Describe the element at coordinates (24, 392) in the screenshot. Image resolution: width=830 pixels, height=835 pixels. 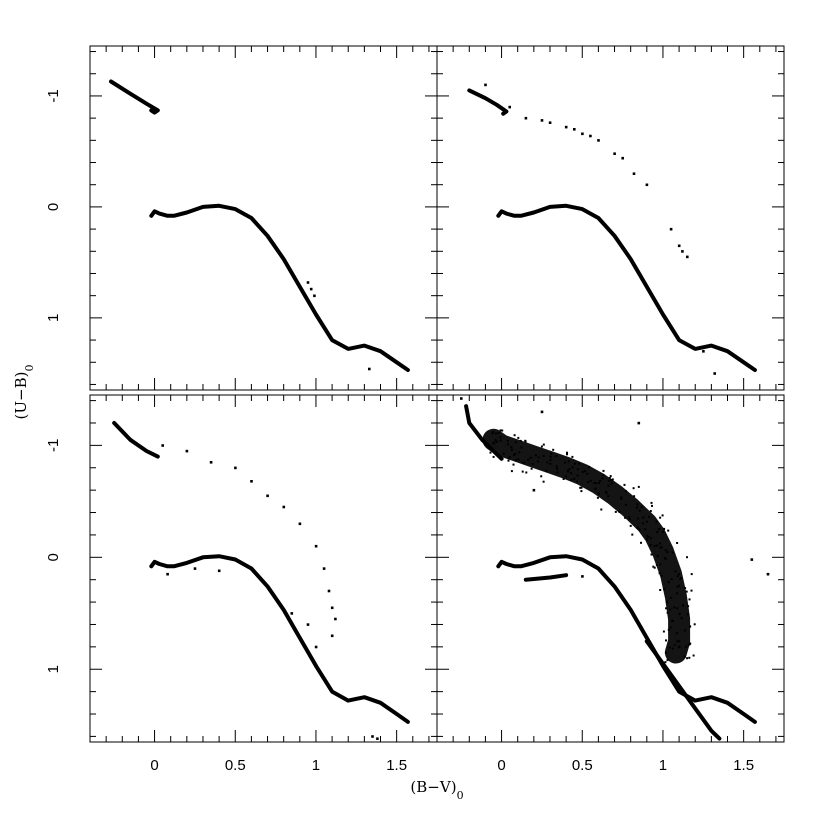
I see `y-axis-label: (U−B)0` at that location.